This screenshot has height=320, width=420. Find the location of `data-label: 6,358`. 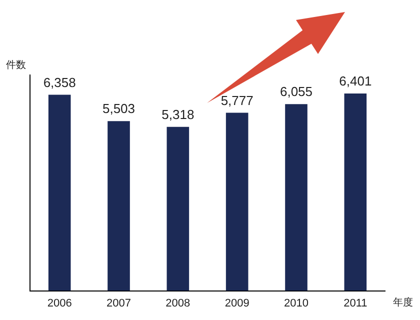

data-label: 6,358 is located at coordinates (59, 82).